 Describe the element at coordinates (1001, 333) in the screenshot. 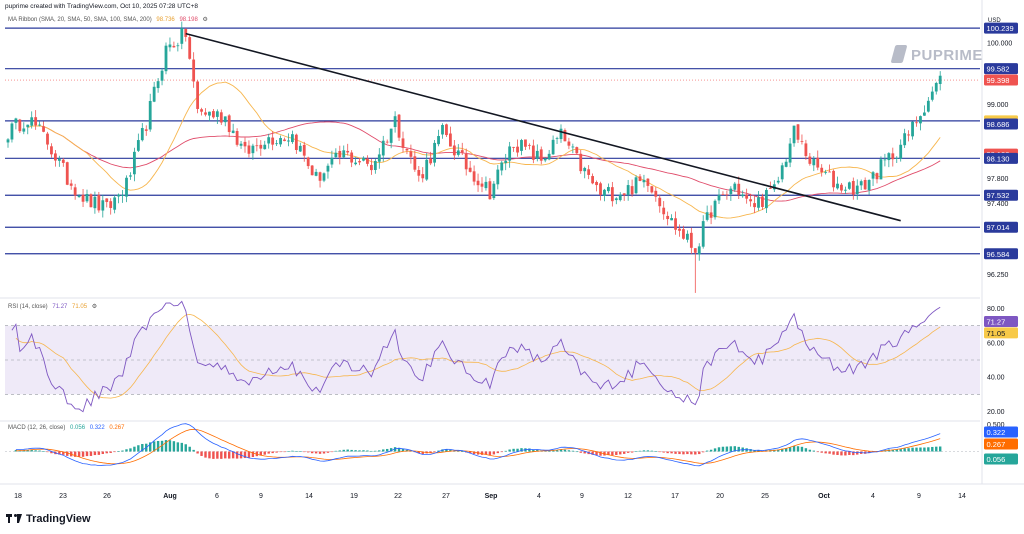

I see `rsi-price-label-bg` at that location.